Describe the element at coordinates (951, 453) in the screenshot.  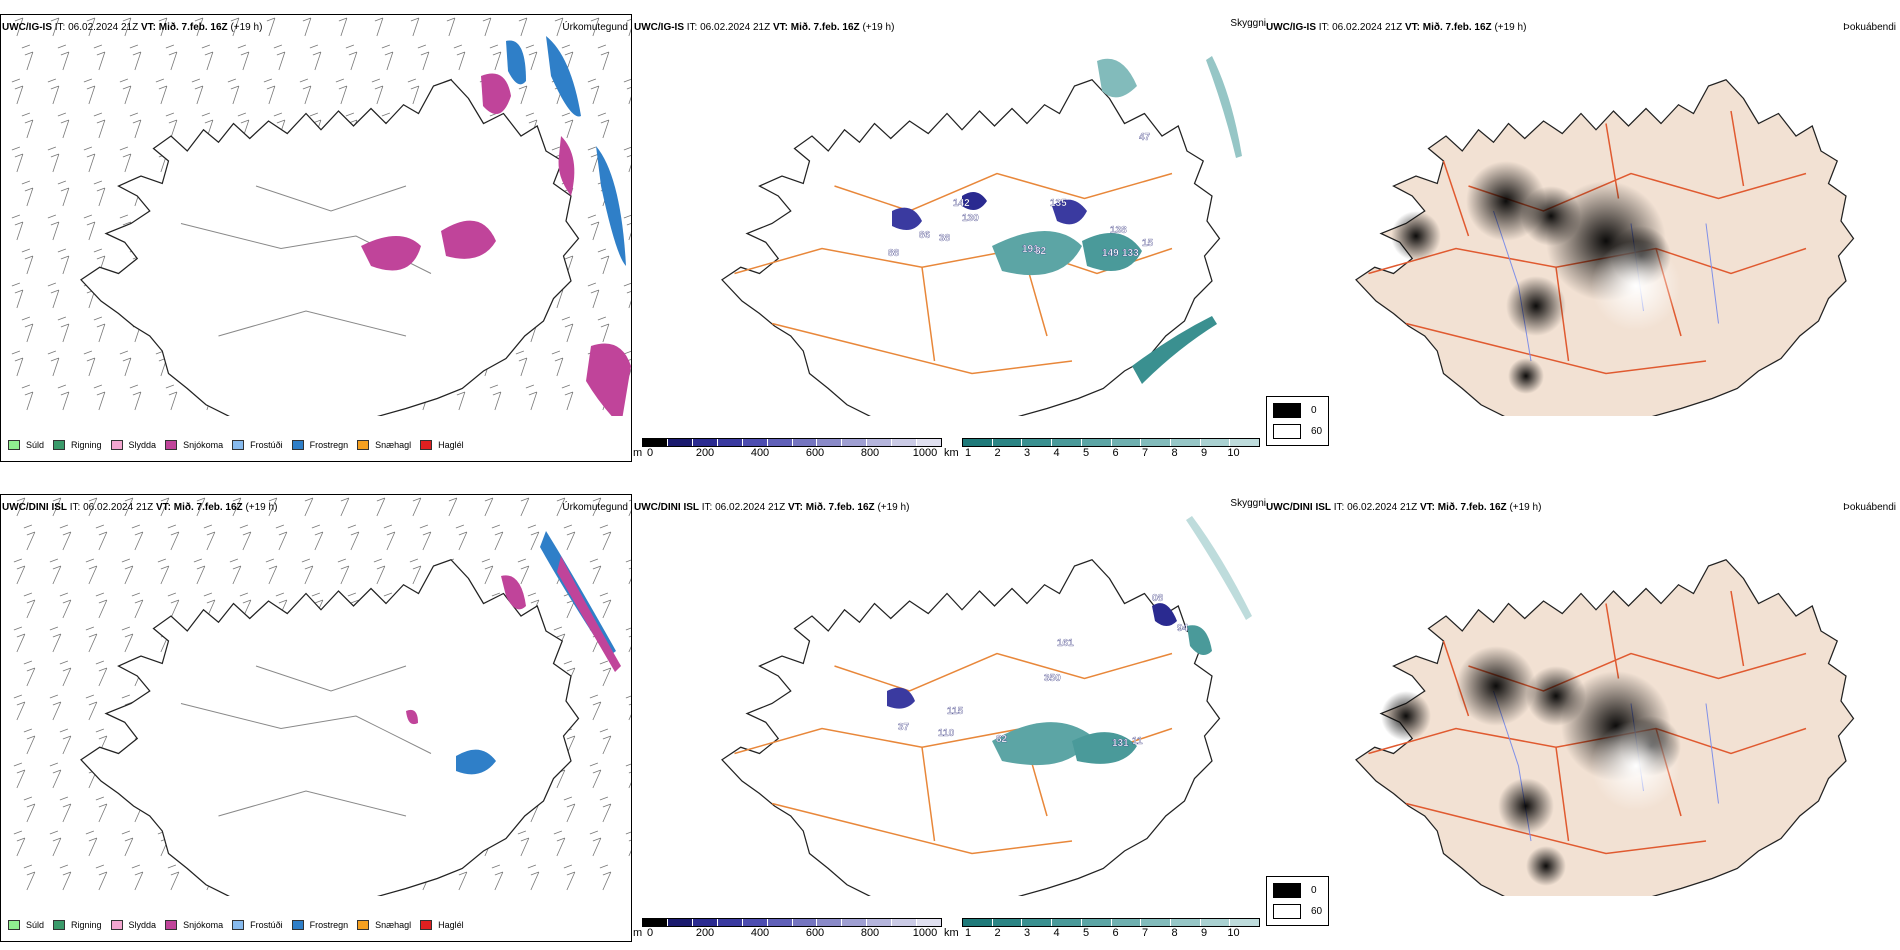
I see `colorbar-unit: km` at that location.